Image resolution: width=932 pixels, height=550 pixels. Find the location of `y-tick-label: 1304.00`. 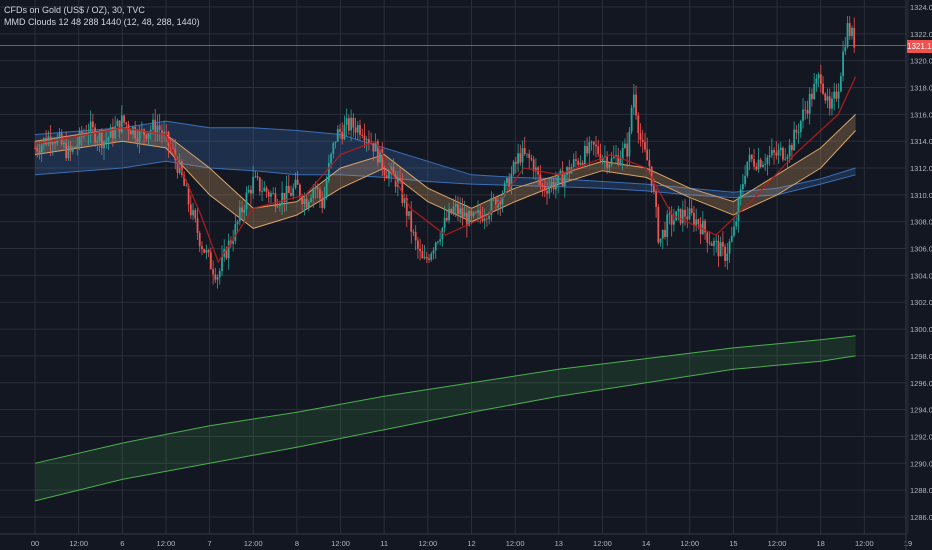

y-tick-label: 1304.00 is located at coordinates (921, 275).